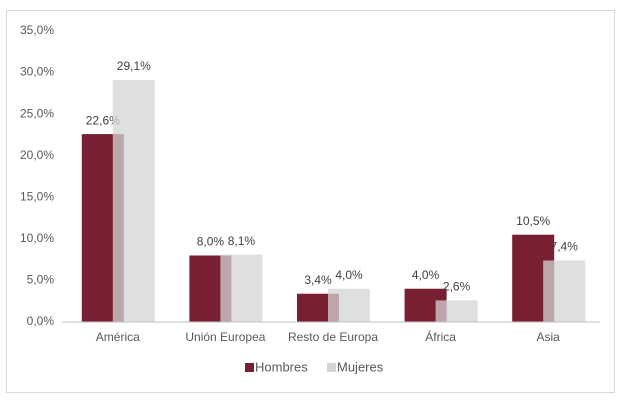 The width and height of the screenshot is (621, 403). Describe the element at coordinates (211, 242) in the screenshot. I see `value-label: 8,0%` at that location.